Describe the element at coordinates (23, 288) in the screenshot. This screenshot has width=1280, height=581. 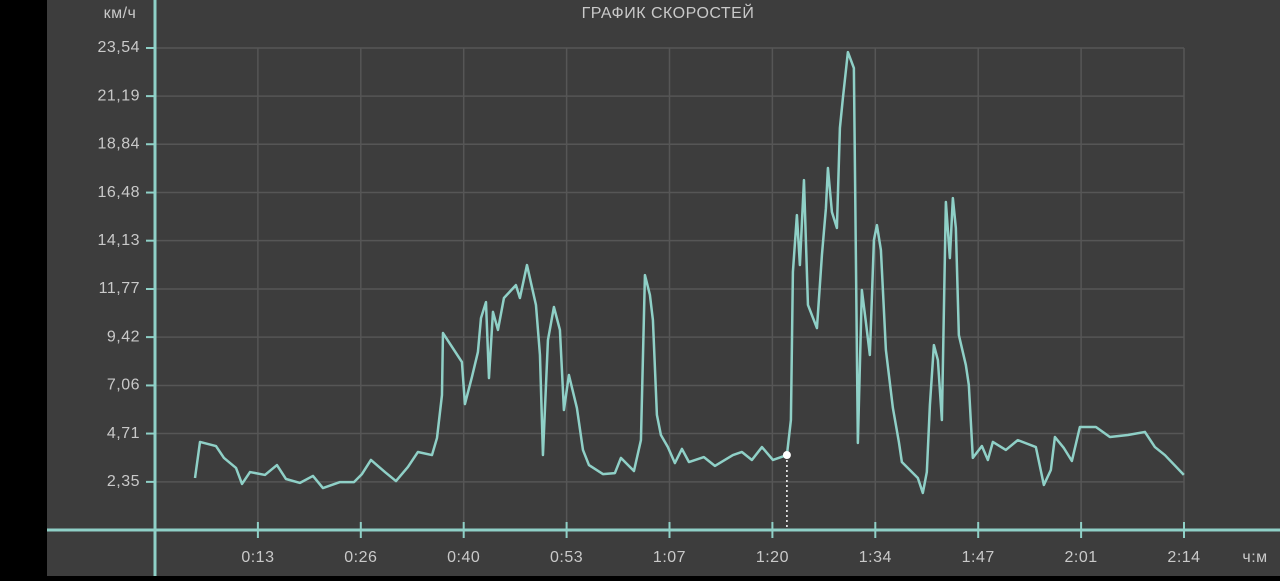
I see `side-strip` at that location.